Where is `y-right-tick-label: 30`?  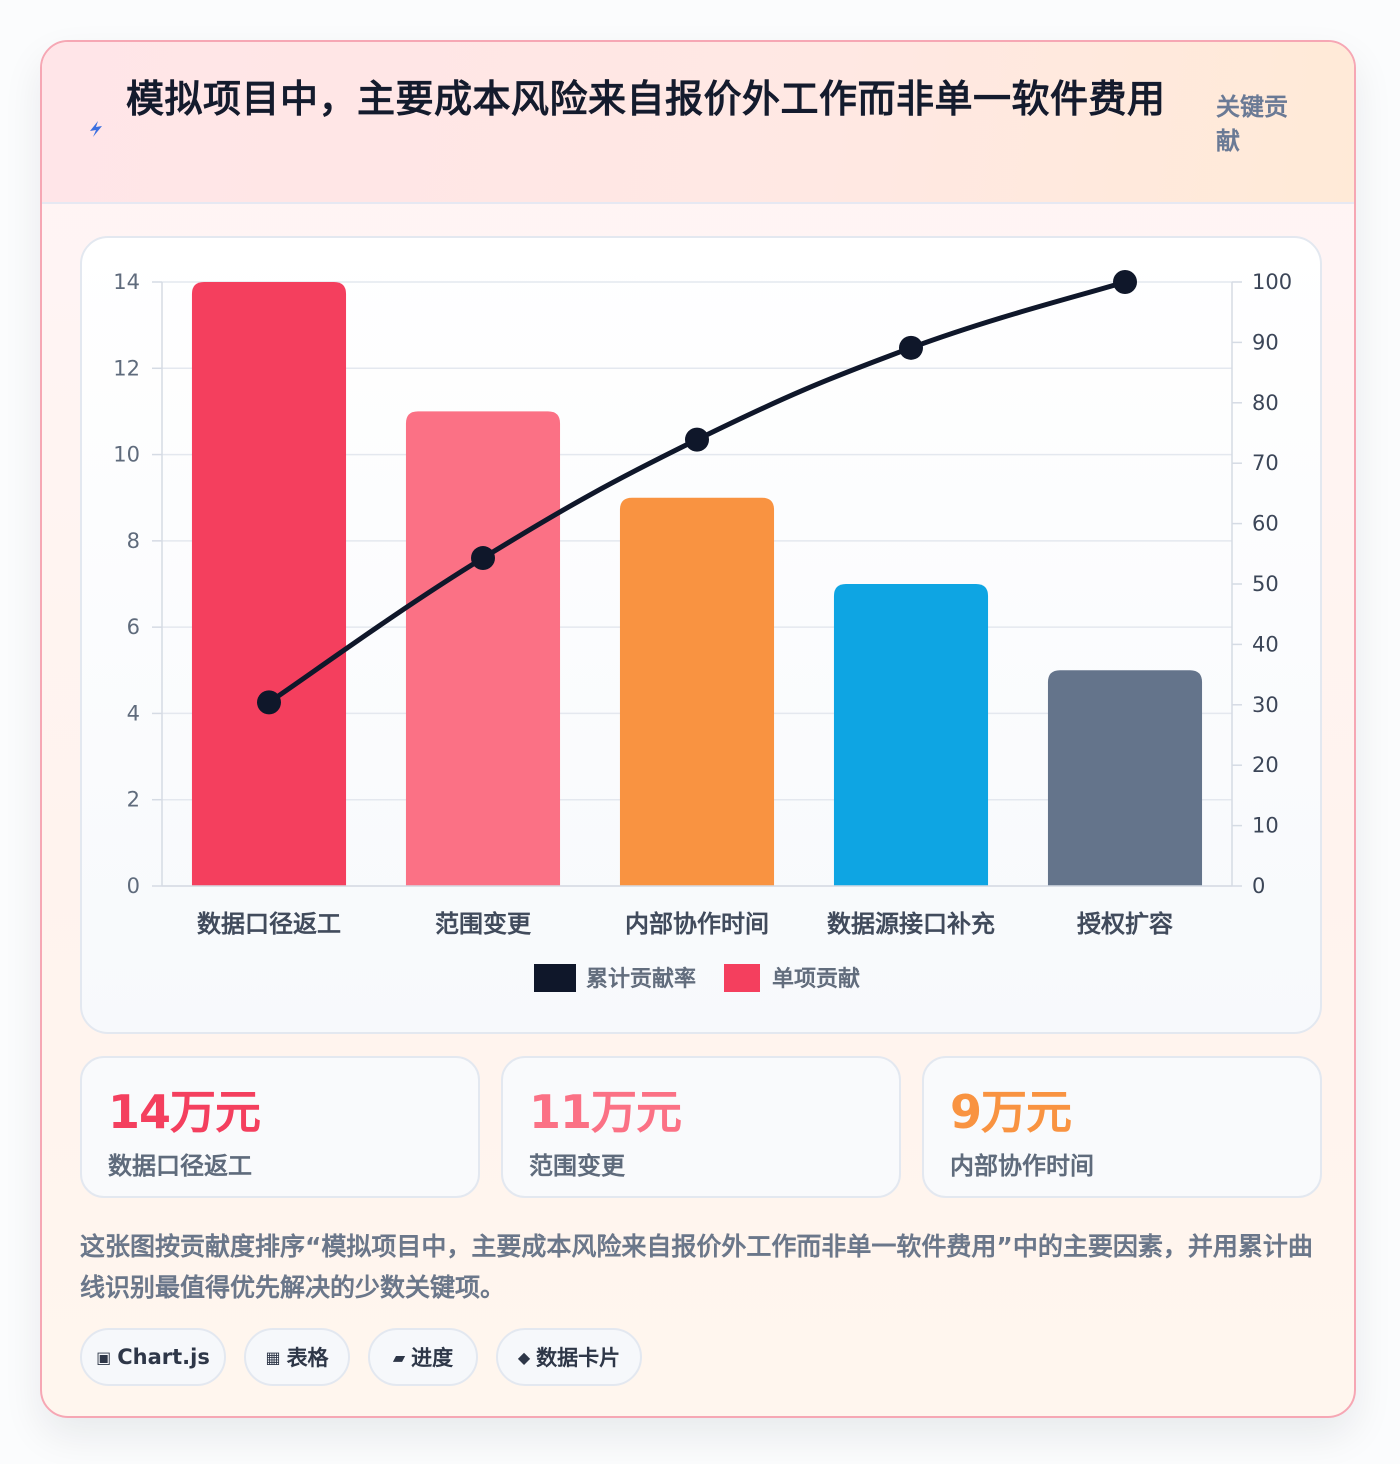 y-right-tick-label: 30 is located at coordinates (1265, 705).